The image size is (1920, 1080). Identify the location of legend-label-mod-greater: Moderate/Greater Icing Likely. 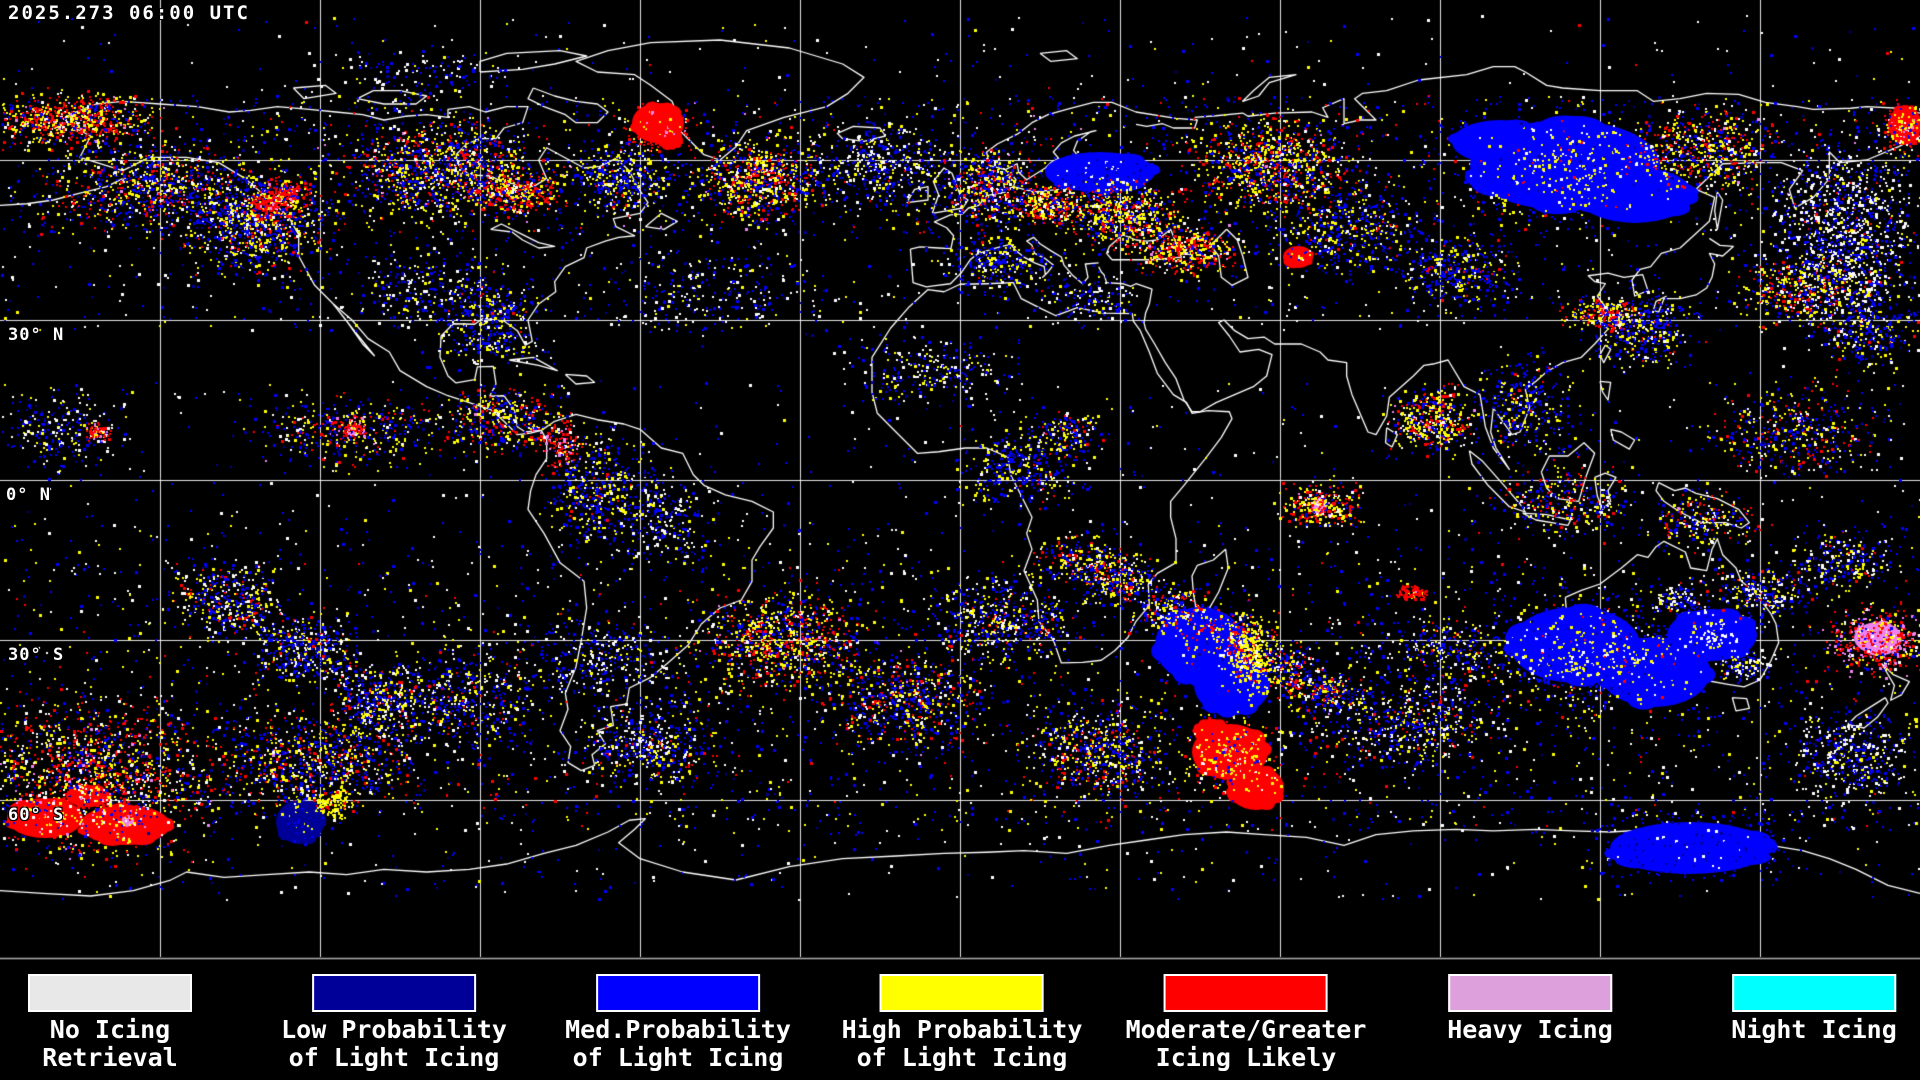
(1246, 1044).